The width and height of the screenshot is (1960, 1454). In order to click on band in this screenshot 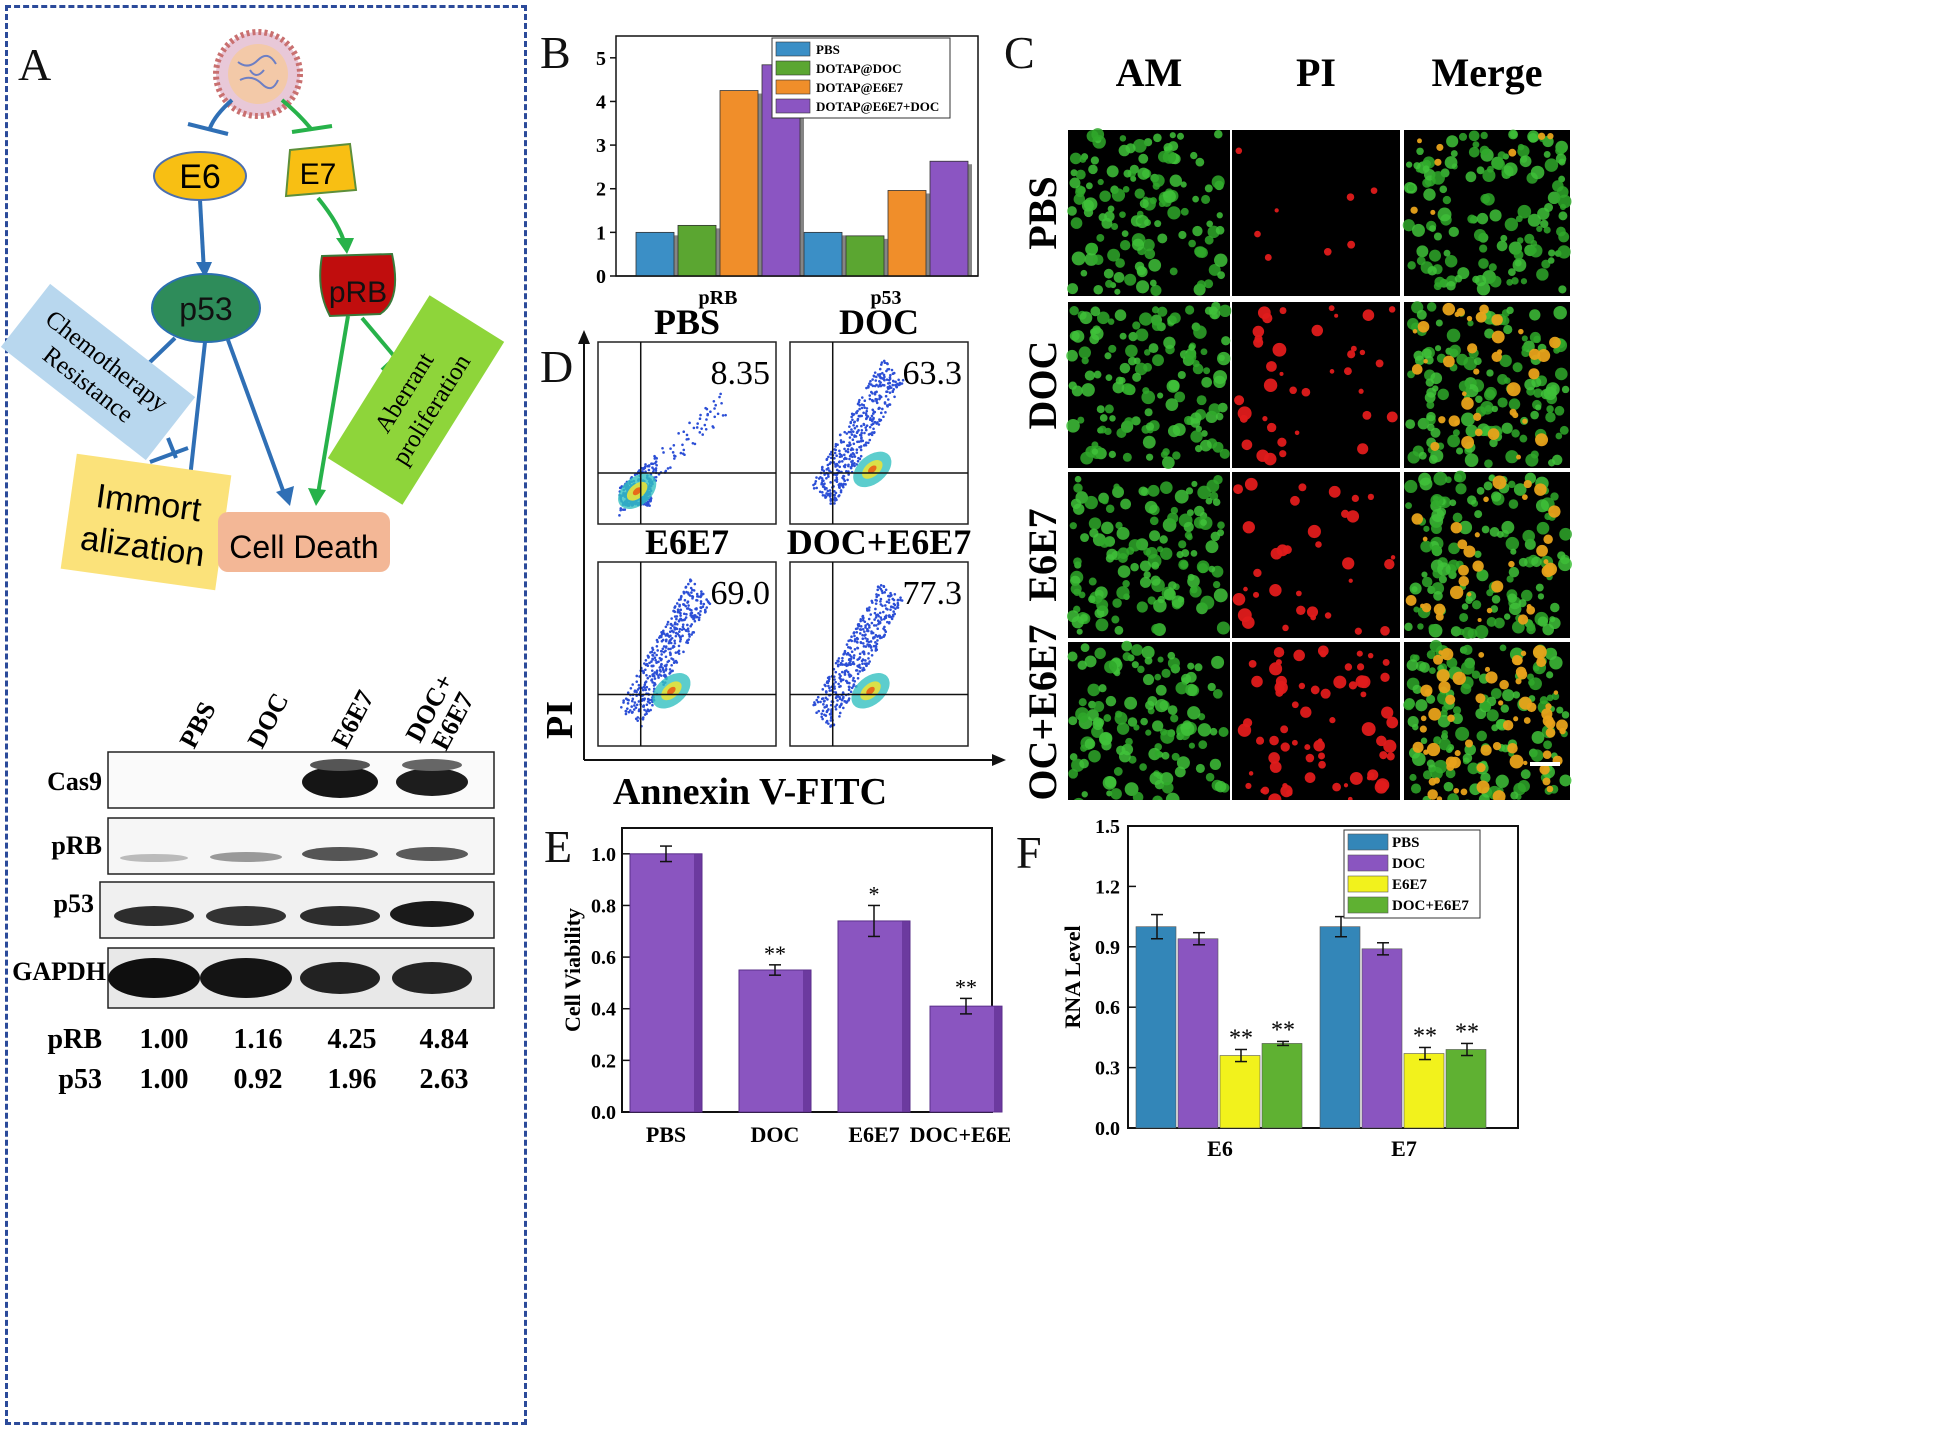, I will do `click(432, 782)`.